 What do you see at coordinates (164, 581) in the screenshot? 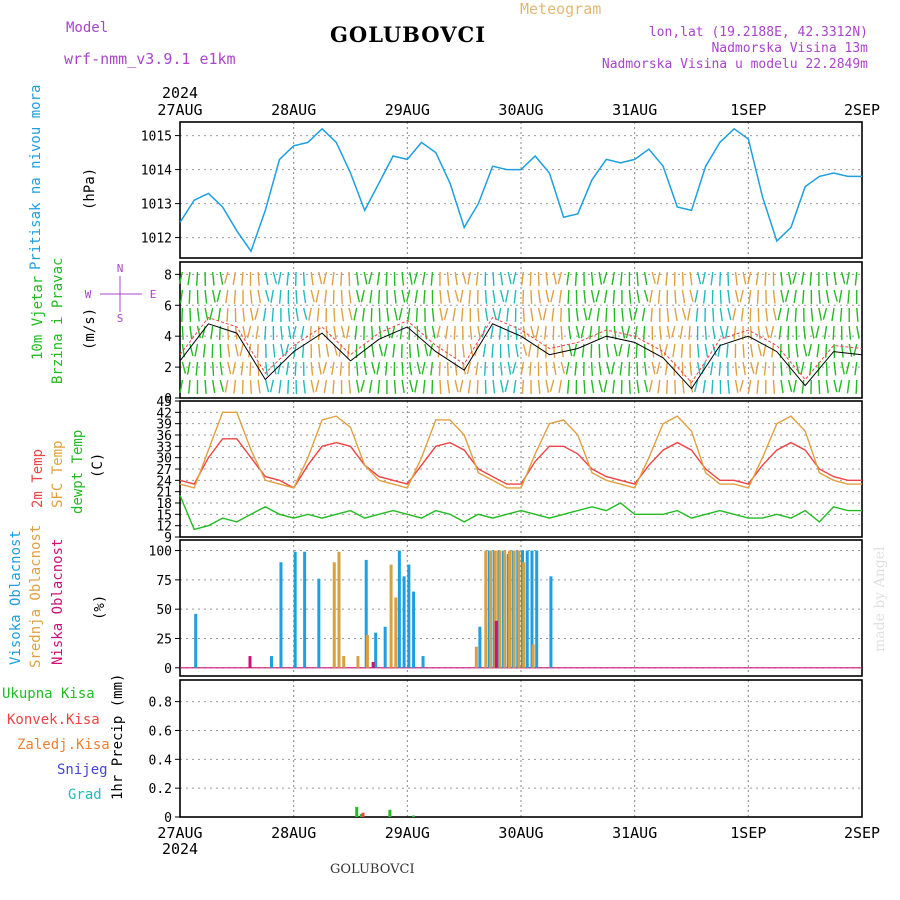
I see `y-tick-label: 75` at bounding box center [164, 581].